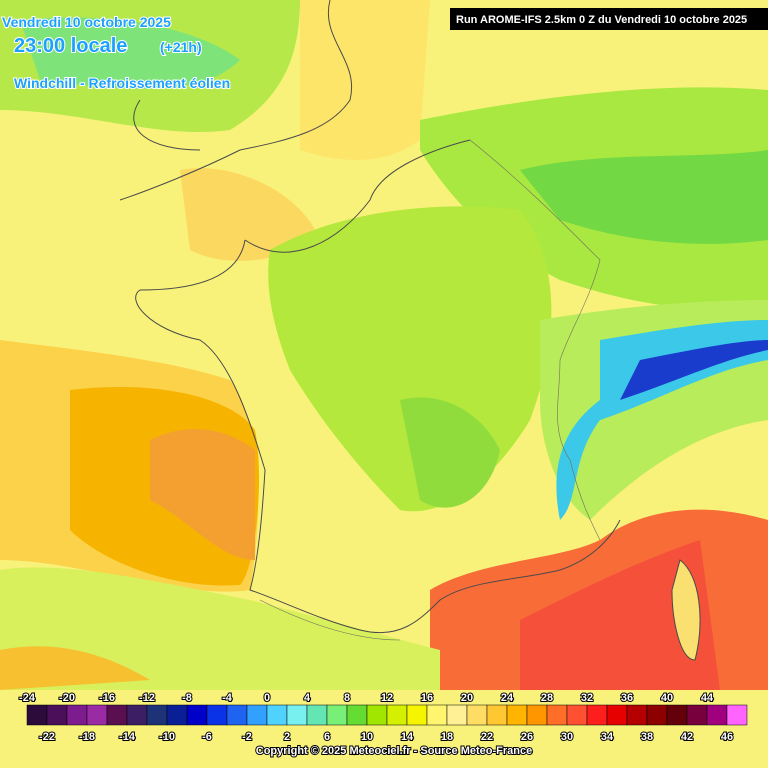  I want to click on colorbar-label: -6, so click(207, 737).